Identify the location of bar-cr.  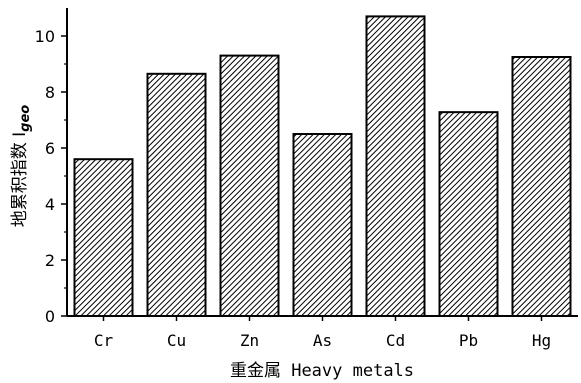
(103, 237).